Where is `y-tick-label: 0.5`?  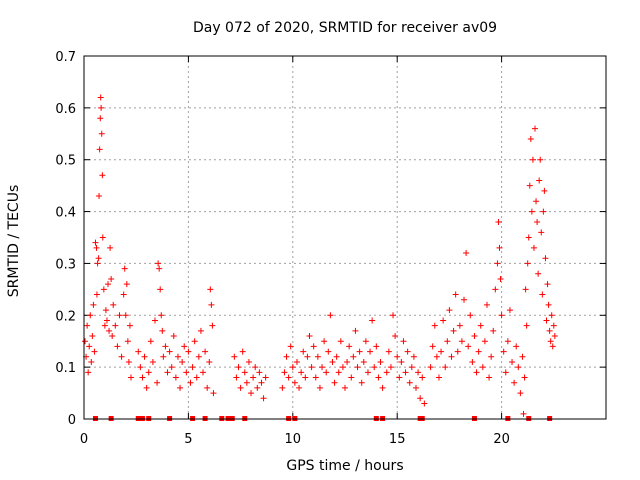 y-tick-label: 0.5 is located at coordinates (65, 161).